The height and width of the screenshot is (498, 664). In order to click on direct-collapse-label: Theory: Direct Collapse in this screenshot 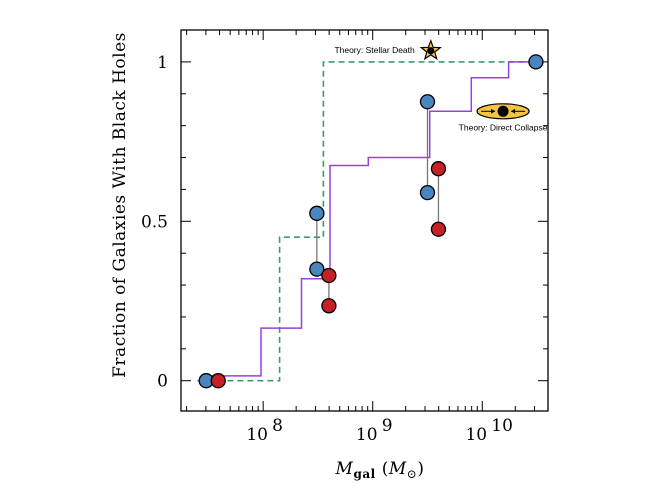, I will do `click(503, 127)`.